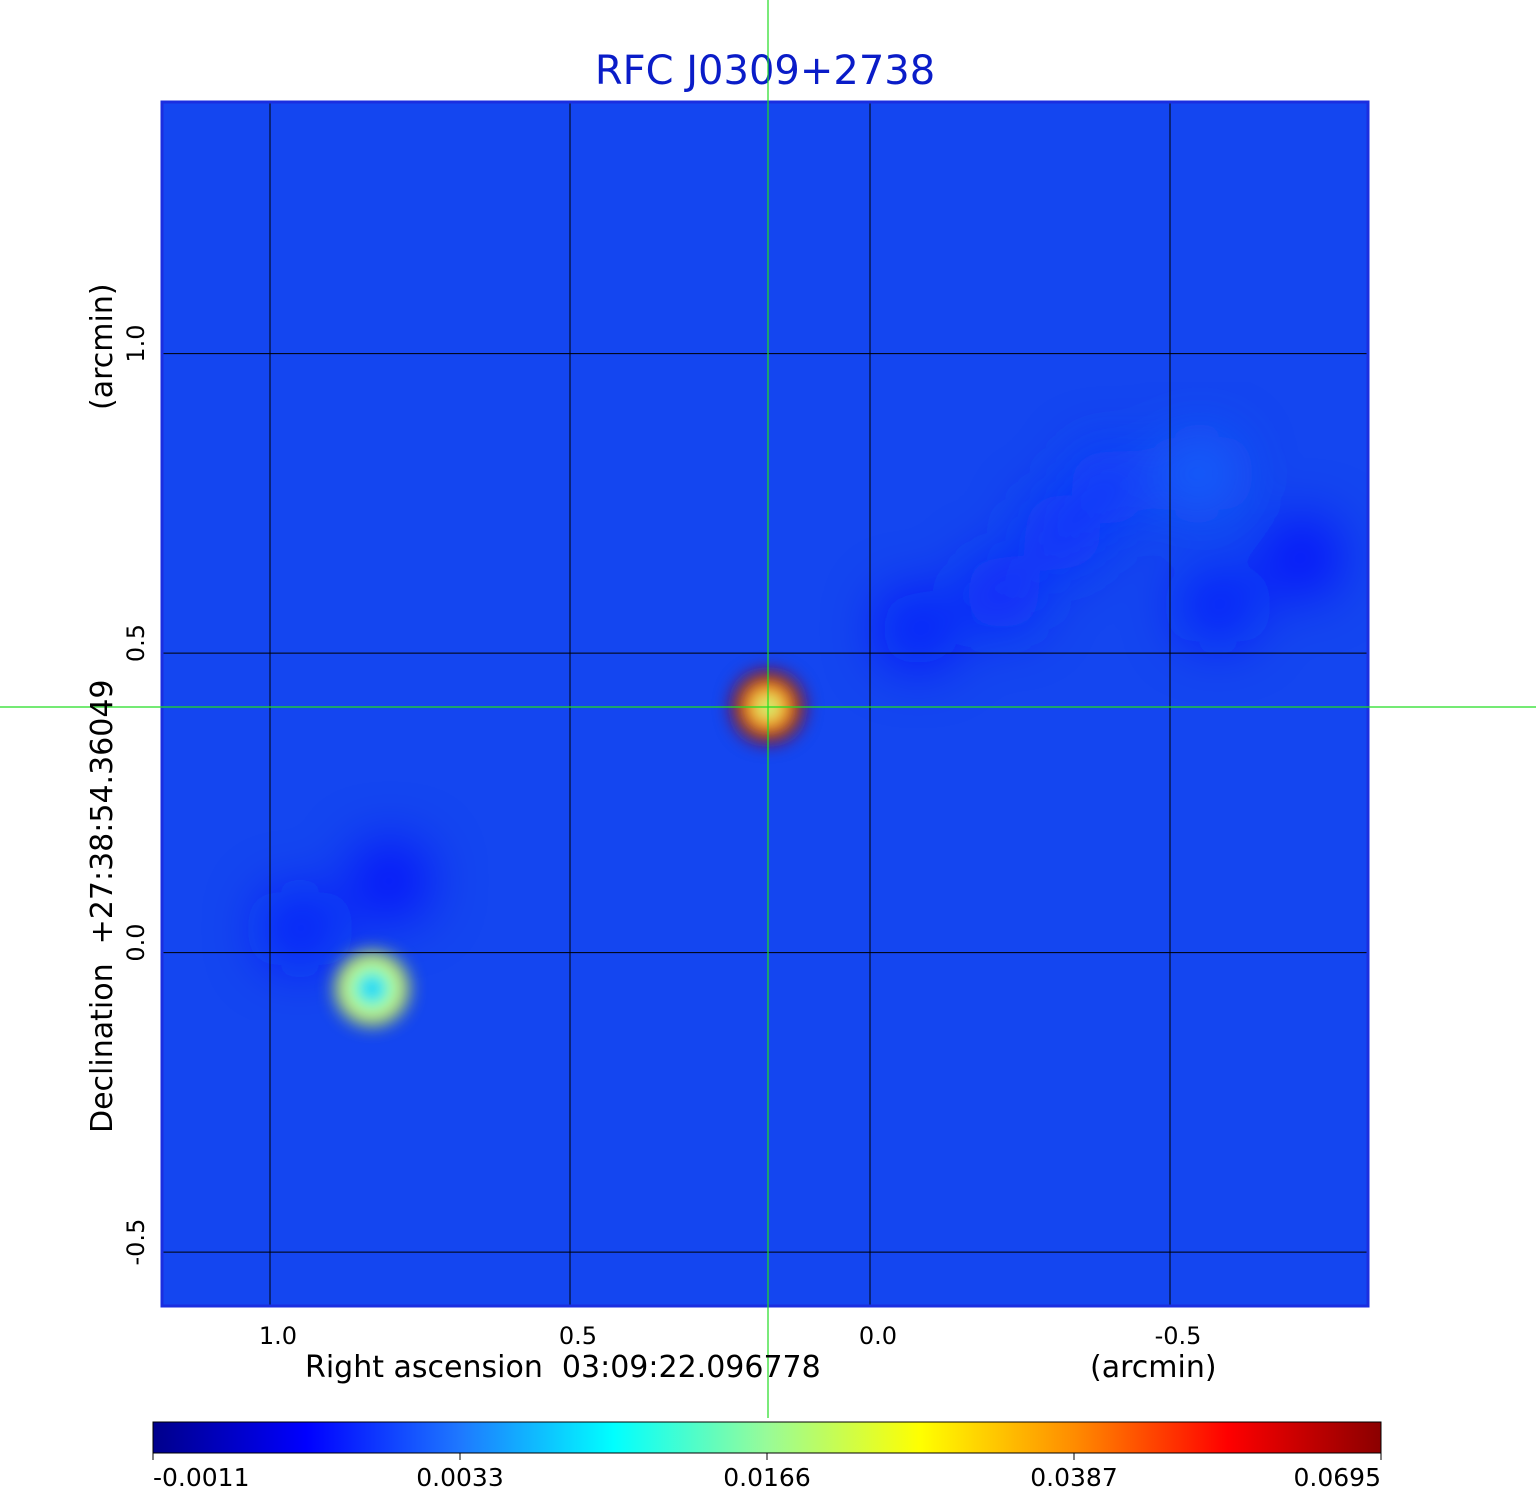 The width and height of the screenshot is (1536, 1511). What do you see at coordinates (878, 1336) in the screenshot?
I see `x-tick-label: 0.0` at bounding box center [878, 1336].